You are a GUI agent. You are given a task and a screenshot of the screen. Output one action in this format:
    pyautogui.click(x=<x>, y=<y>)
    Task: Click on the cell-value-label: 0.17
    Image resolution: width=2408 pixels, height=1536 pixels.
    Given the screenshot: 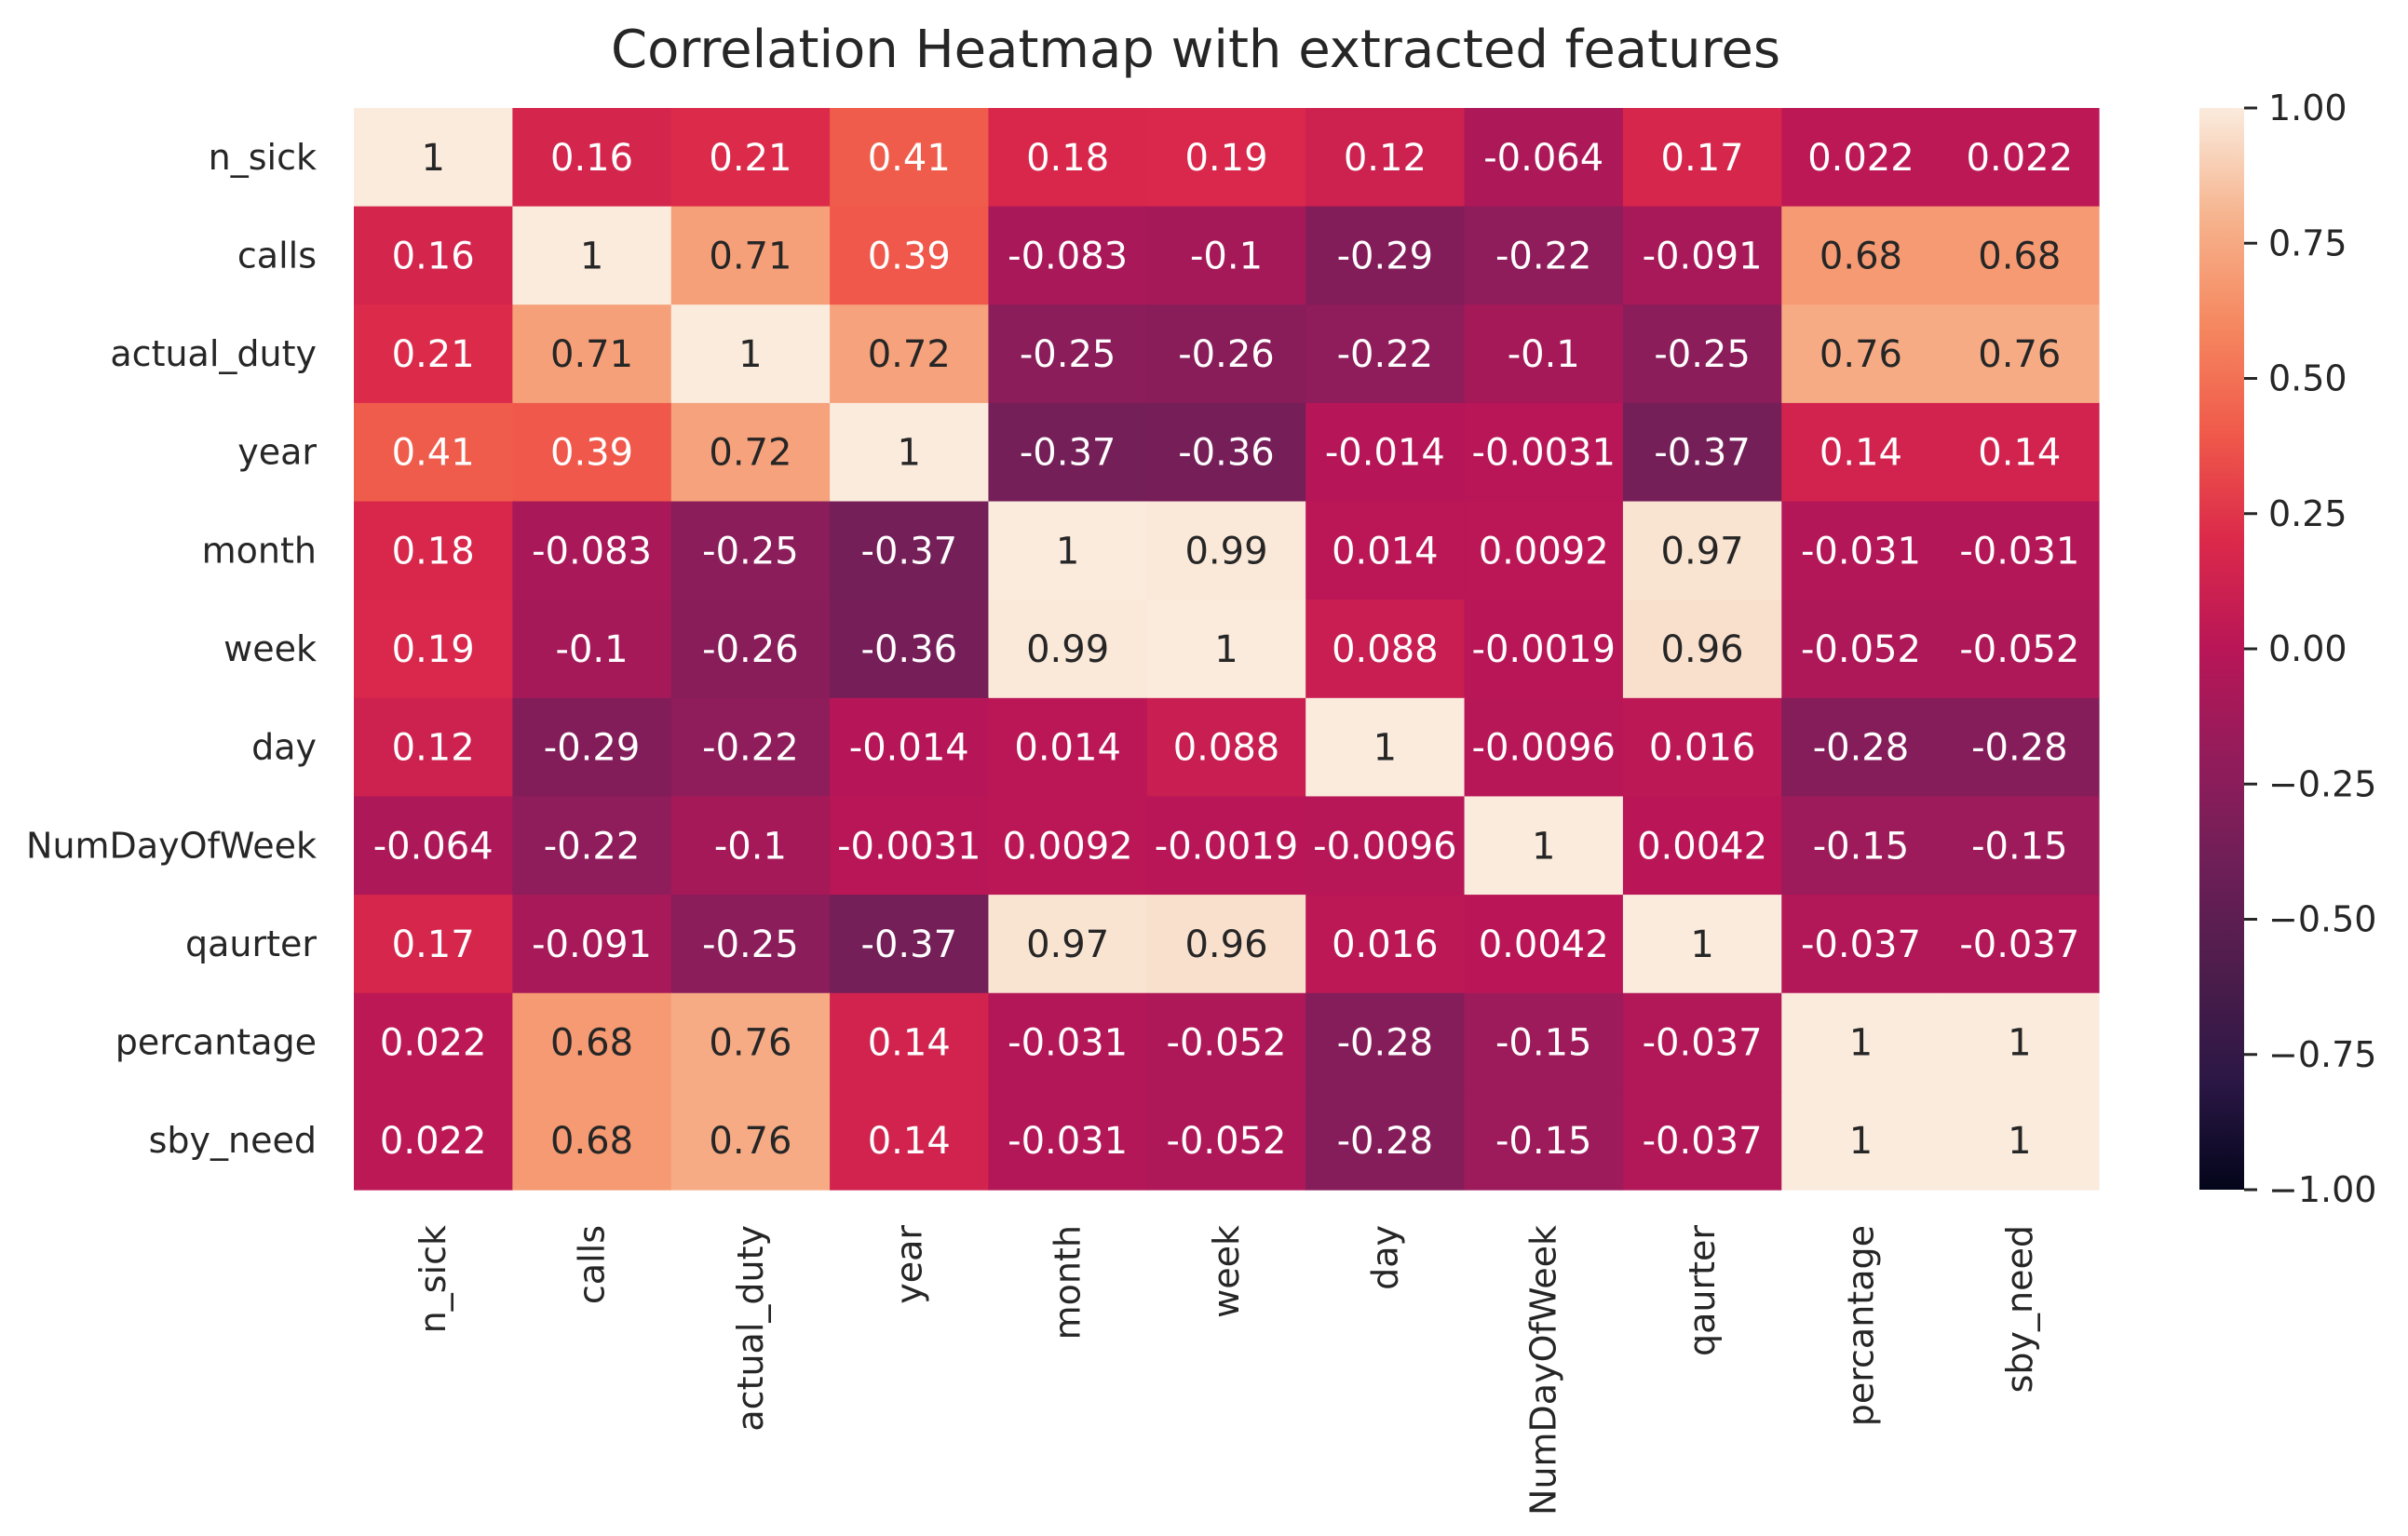 What is the action you would take?
    pyautogui.click(x=1702, y=158)
    